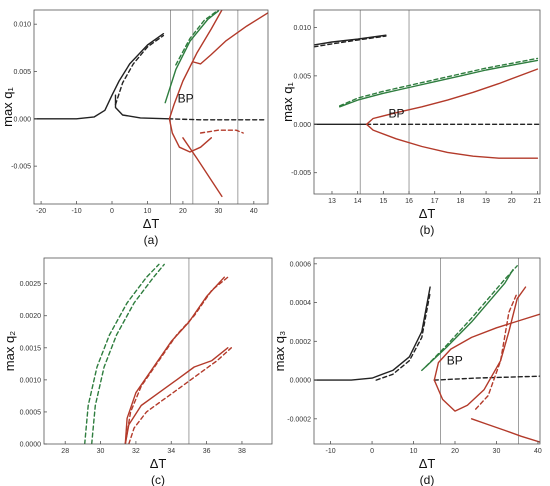 This screenshot has width=550, height=486. I want to click on y-tick-label-c-3: 0.0010, so click(31, 380).